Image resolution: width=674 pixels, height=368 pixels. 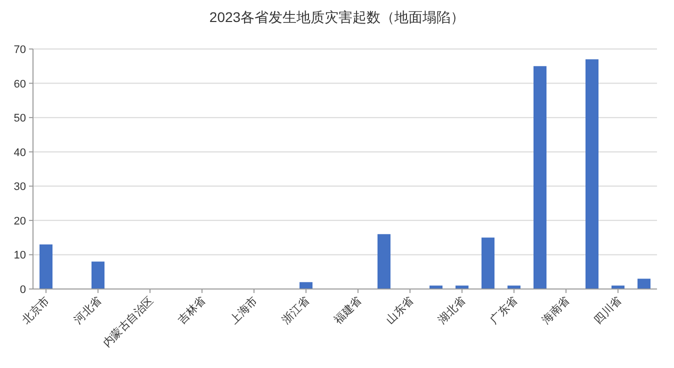 What do you see at coordinates (20, 50) in the screenshot?
I see `y-tick-label: 70` at bounding box center [20, 50].